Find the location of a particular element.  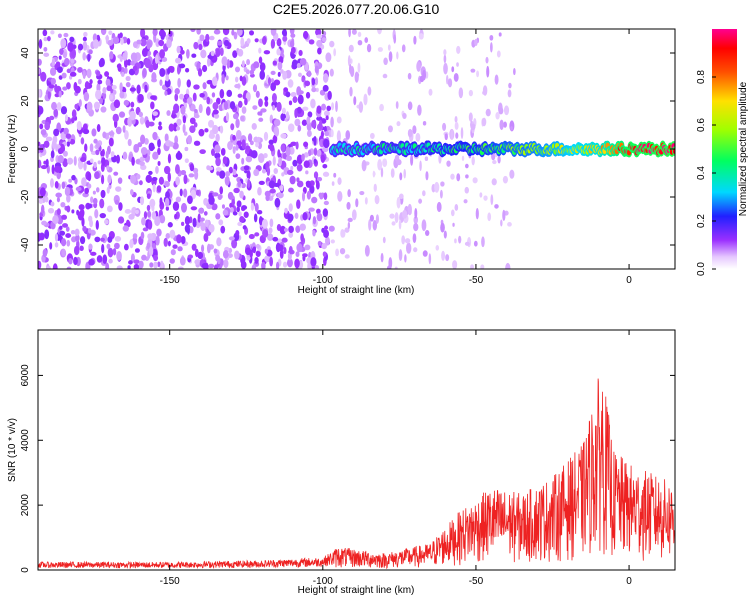

spectrogram-x-tick-label: -50 is located at coordinates (476, 280).